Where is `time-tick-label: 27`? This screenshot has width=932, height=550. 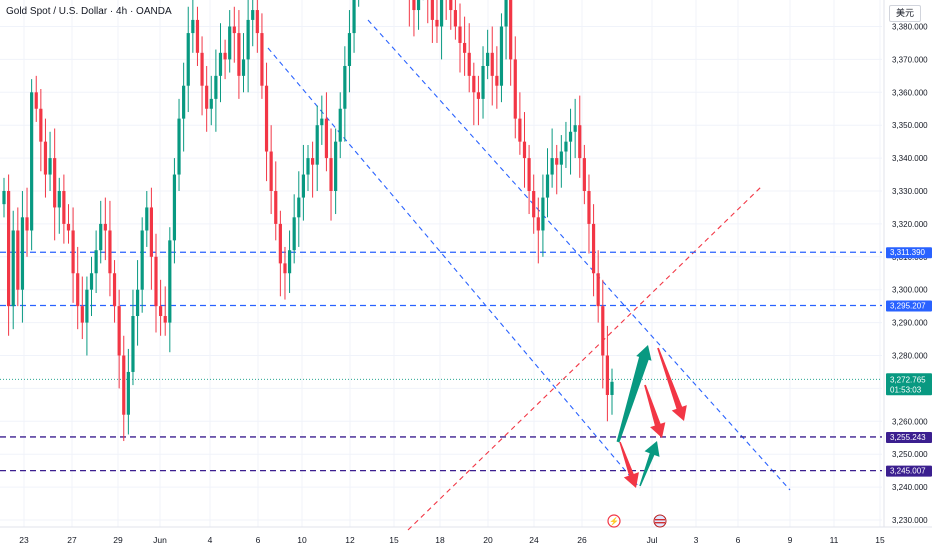 time-tick-label: 27 is located at coordinates (72, 540).